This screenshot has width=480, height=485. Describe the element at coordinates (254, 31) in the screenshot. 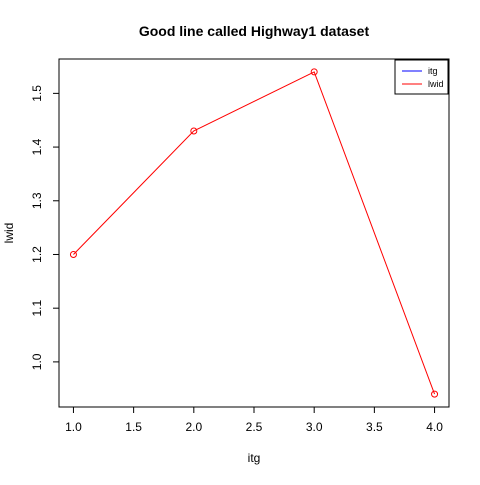

I see `chart-title: Good line called Highway1 dataset` at that location.